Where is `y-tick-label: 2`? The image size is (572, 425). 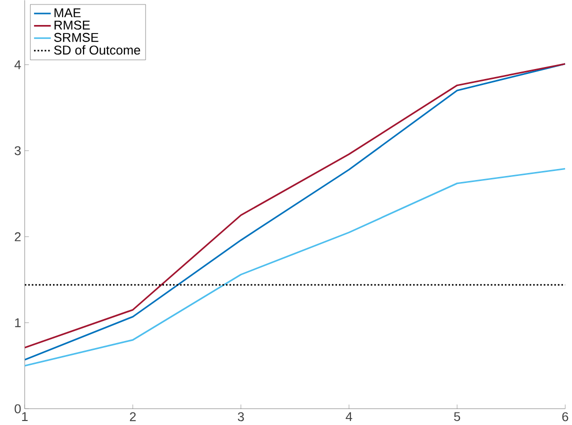 y-tick-label: 2 is located at coordinates (17, 237).